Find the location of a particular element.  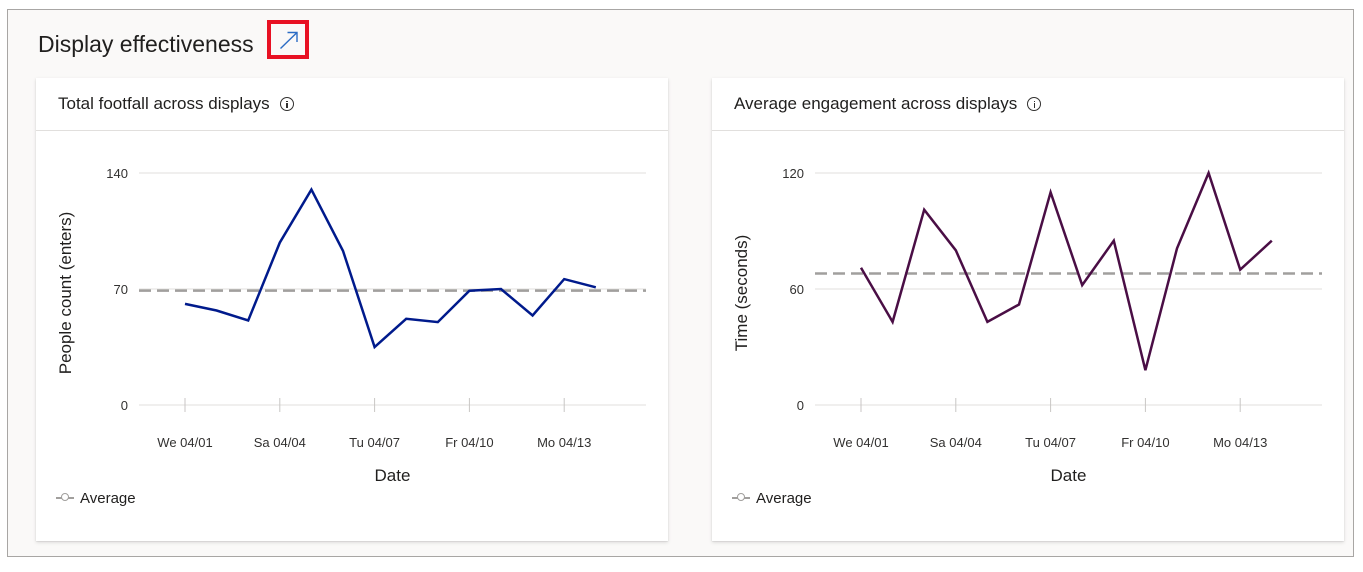

card-title: Average engagement across displays is located at coordinates (876, 103).